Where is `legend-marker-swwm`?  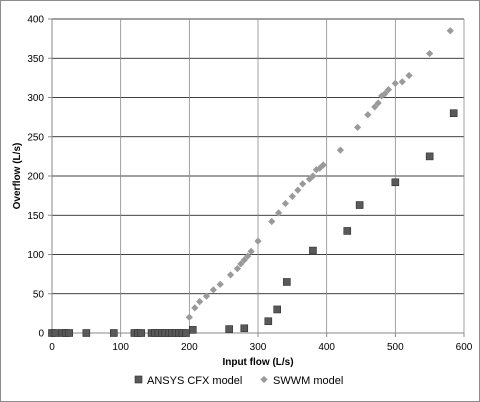 legend-marker-swwm is located at coordinates (264, 379).